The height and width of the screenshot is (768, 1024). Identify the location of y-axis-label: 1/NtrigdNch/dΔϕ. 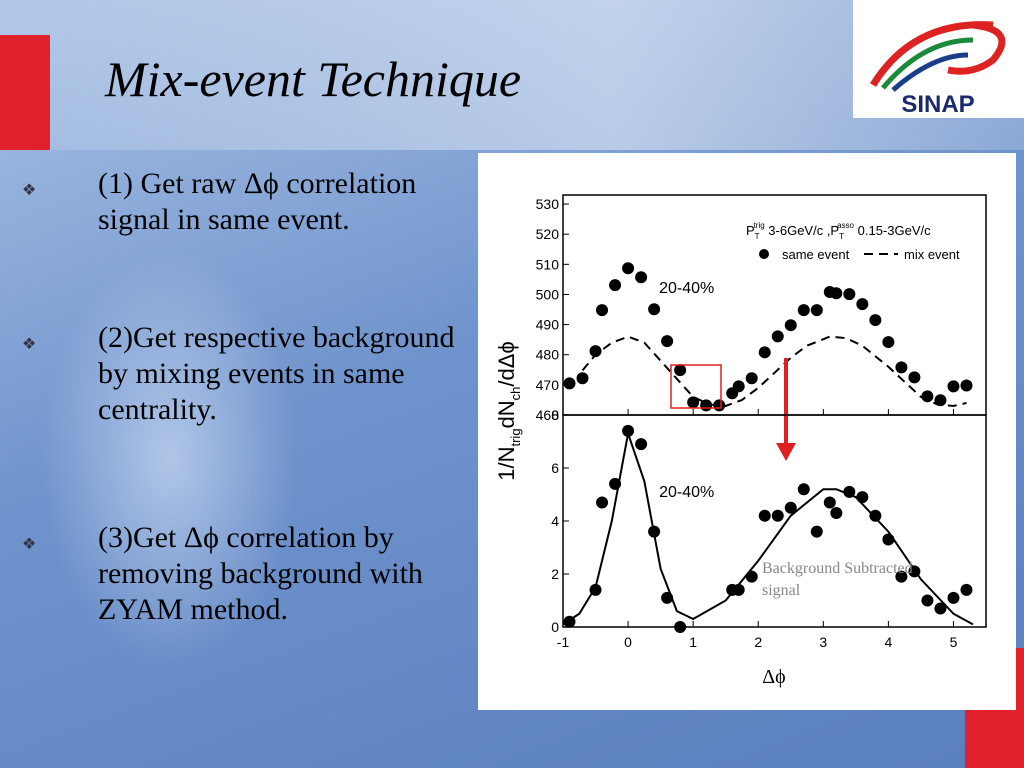
(508, 411).